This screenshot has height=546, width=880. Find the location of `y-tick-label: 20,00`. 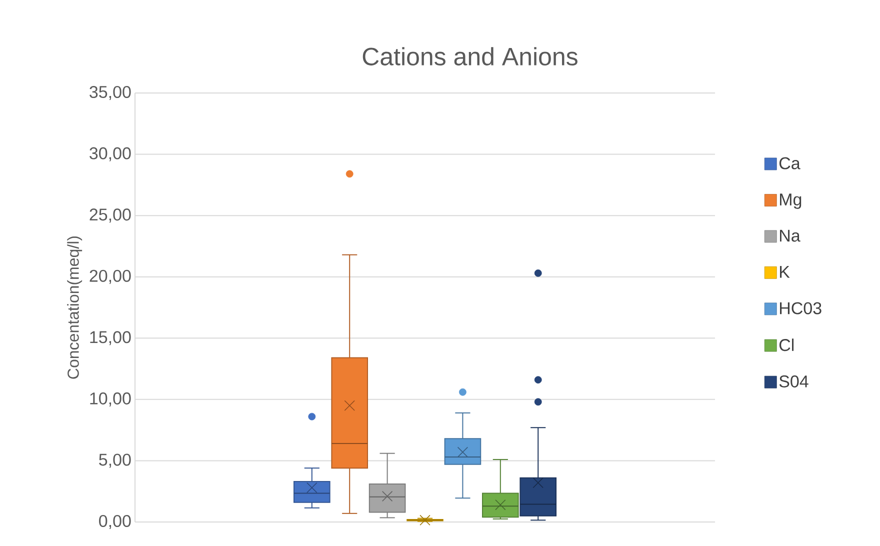

y-tick-label: 20,00 is located at coordinates (110, 277).